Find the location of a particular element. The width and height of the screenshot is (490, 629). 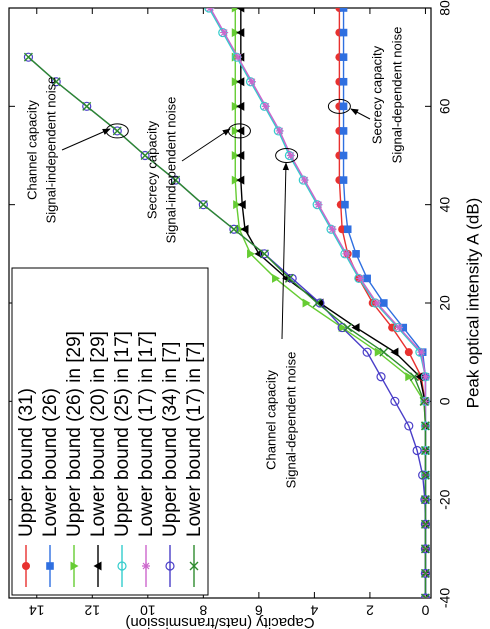

legend-label: Lower bound (26) is located at coordinates (50, 462).